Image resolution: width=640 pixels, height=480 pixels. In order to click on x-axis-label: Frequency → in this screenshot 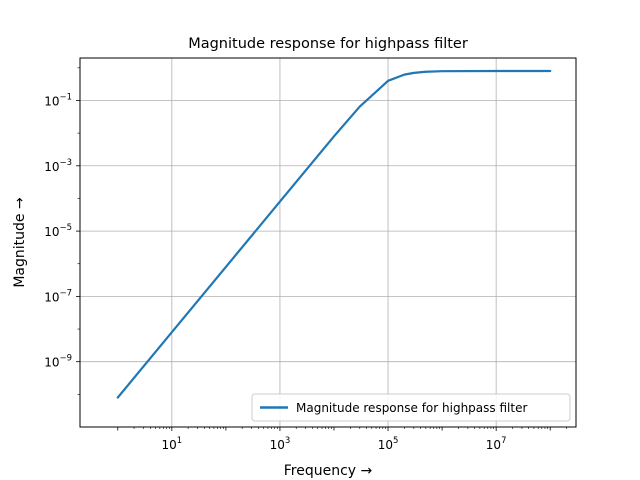, I will do `click(328, 471)`.